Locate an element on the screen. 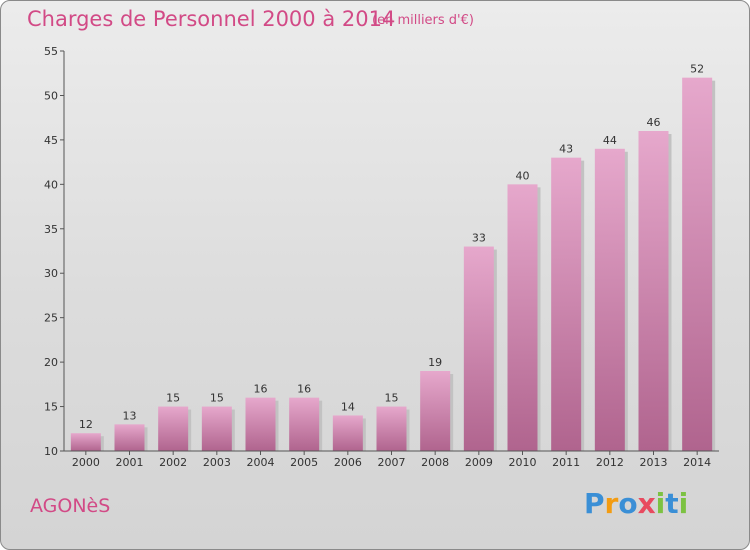 The image size is (750, 550). bar-value-label: 43 is located at coordinates (566, 149).